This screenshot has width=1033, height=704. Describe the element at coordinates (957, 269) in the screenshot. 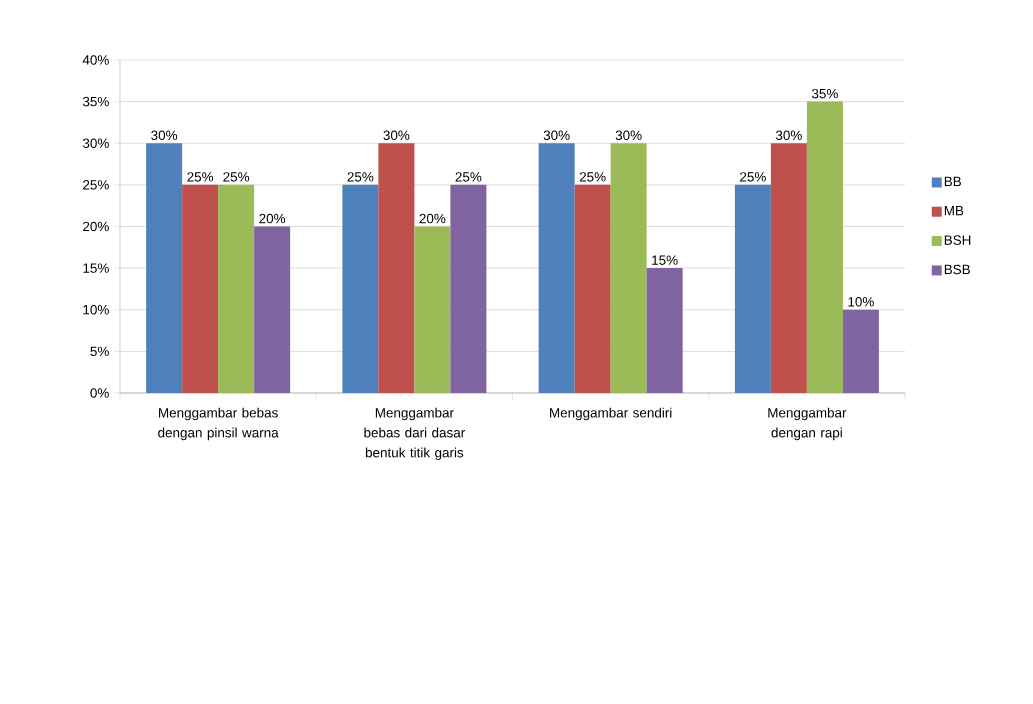

I see `legend-label: BSB` at that location.